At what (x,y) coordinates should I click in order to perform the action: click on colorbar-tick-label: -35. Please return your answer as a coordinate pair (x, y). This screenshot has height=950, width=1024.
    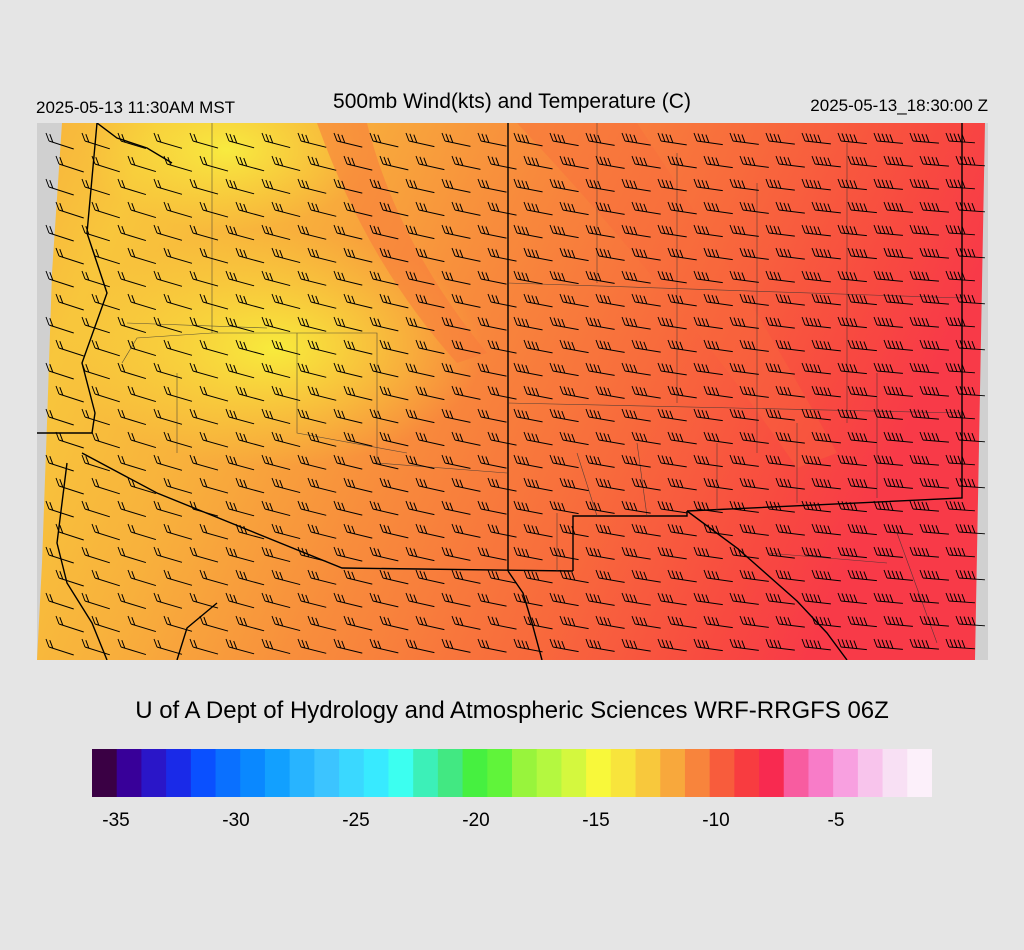
    Looking at the image, I should click on (116, 820).